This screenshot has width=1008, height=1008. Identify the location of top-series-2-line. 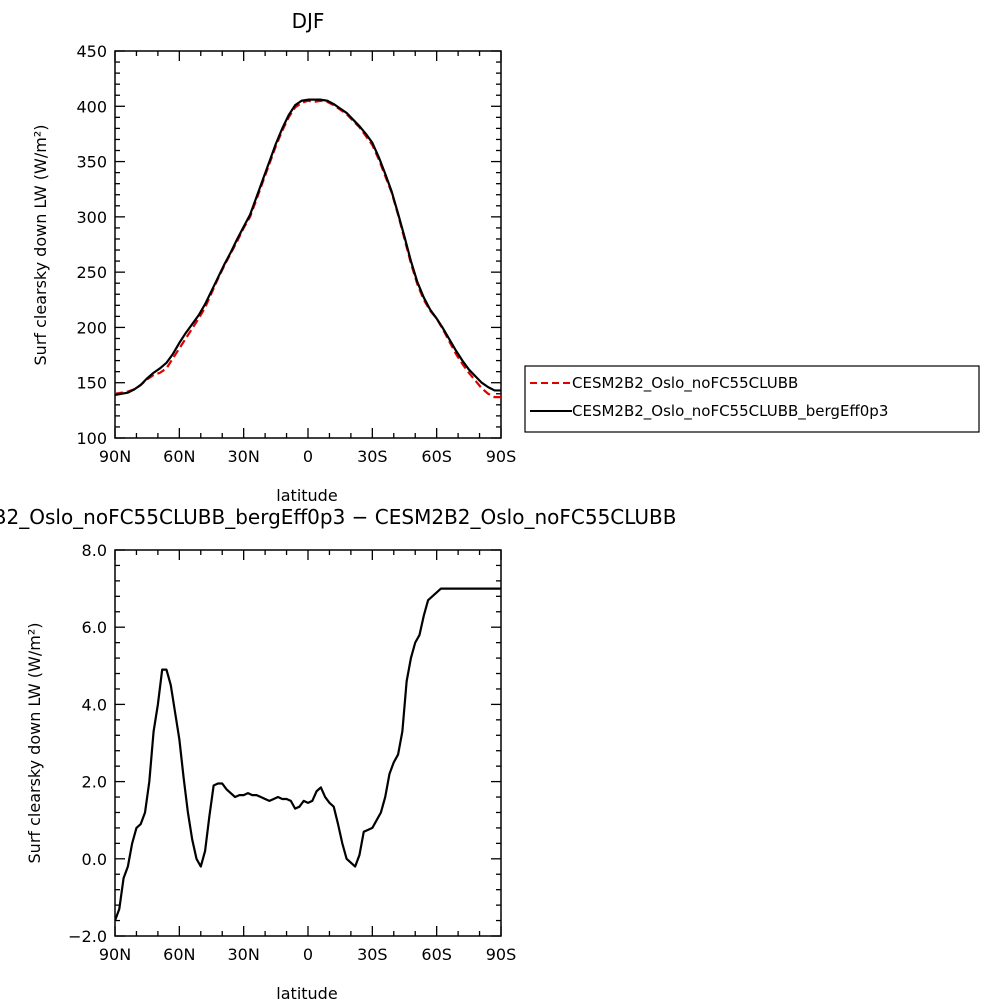
(308, 247).